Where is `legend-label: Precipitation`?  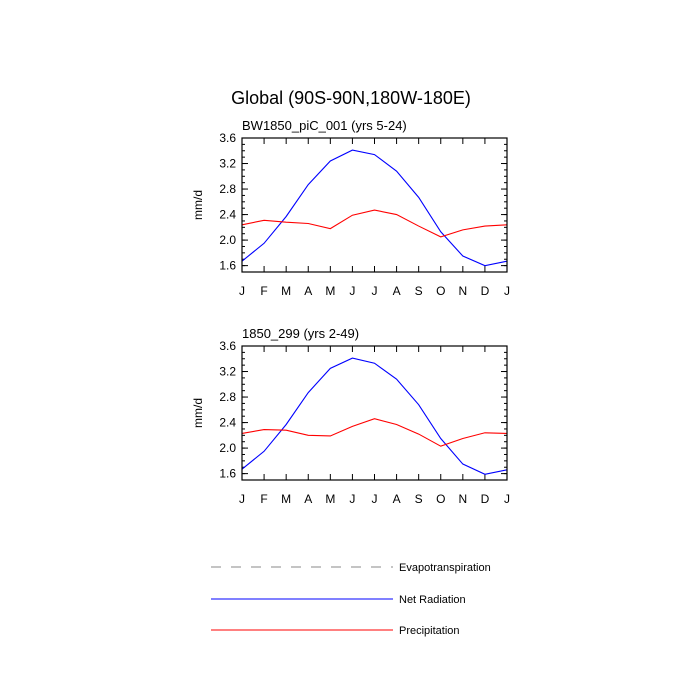 legend-label: Precipitation is located at coordinates (429, 631).